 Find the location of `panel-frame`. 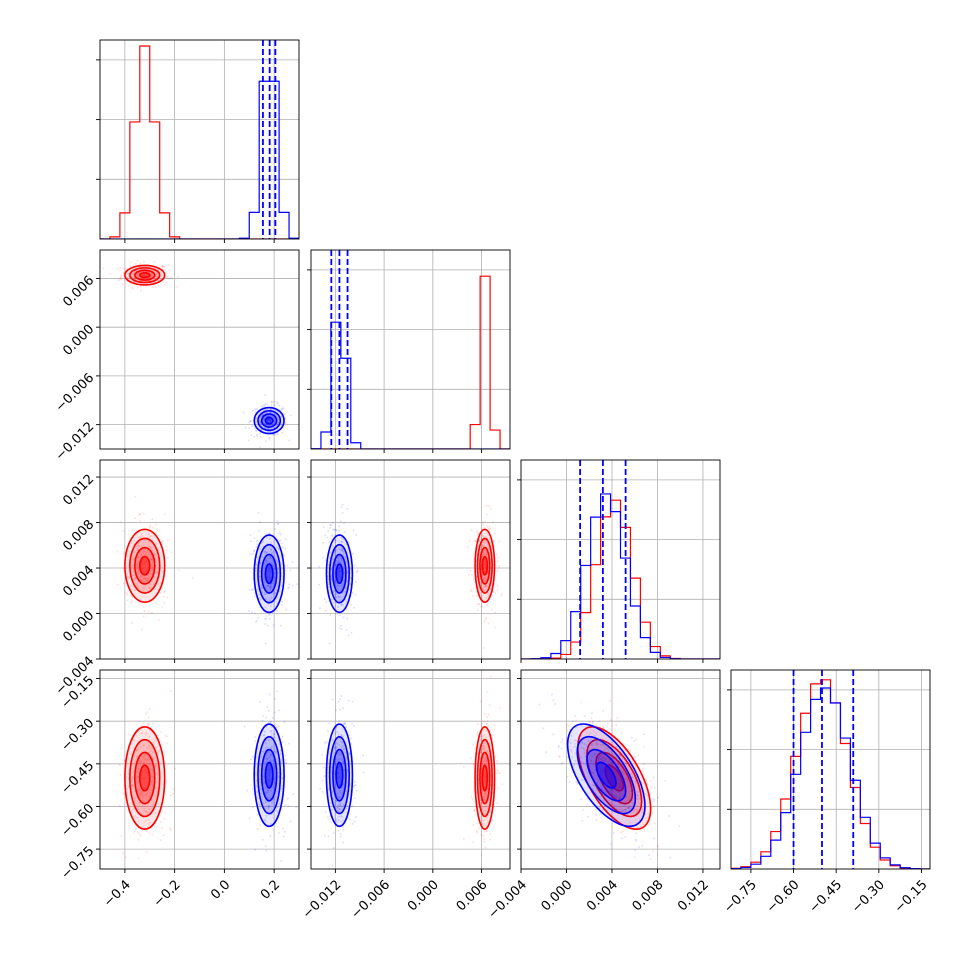

panel-frame is located at coordinates (830, 769).